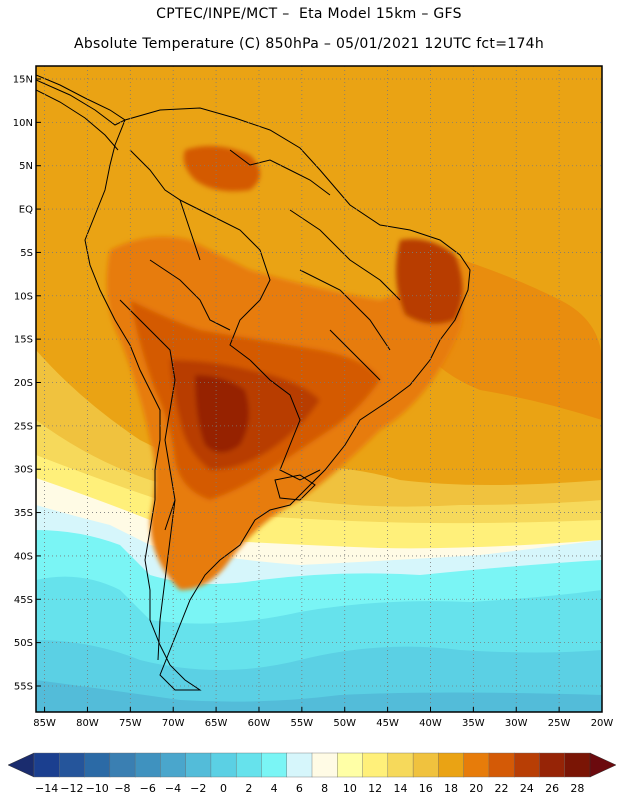 Image resolution: width=618 pixels, height=800 pixels. Describe the element at coordinates (21, 765) in the screenshot. I see `colorbar-arrow-left` at that location.